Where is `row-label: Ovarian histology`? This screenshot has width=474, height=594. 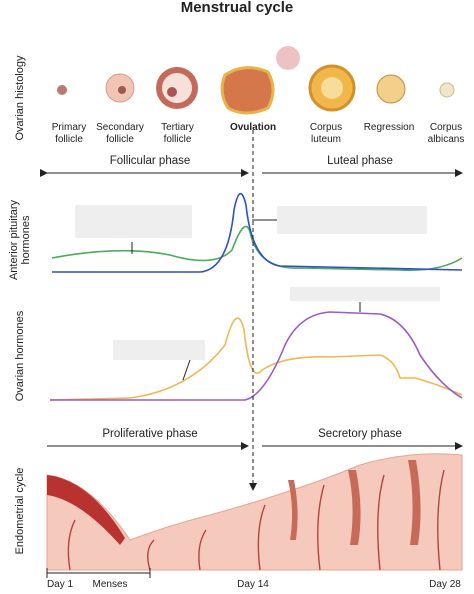 row-label: Ovarian histology is located at coordinates (20, 98).